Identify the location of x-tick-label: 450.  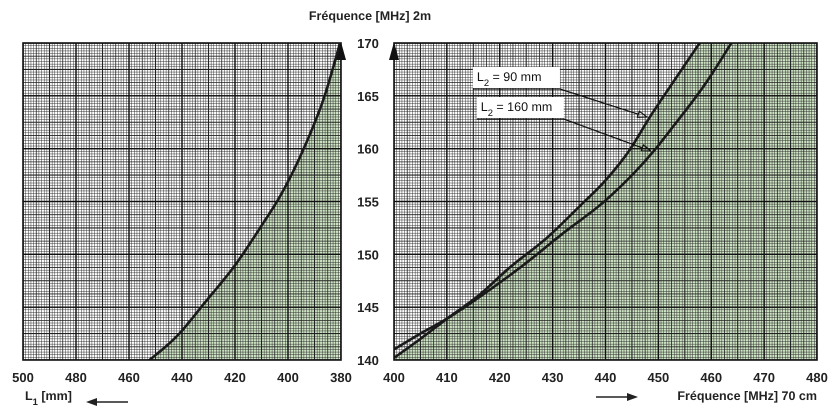
(659, 377).